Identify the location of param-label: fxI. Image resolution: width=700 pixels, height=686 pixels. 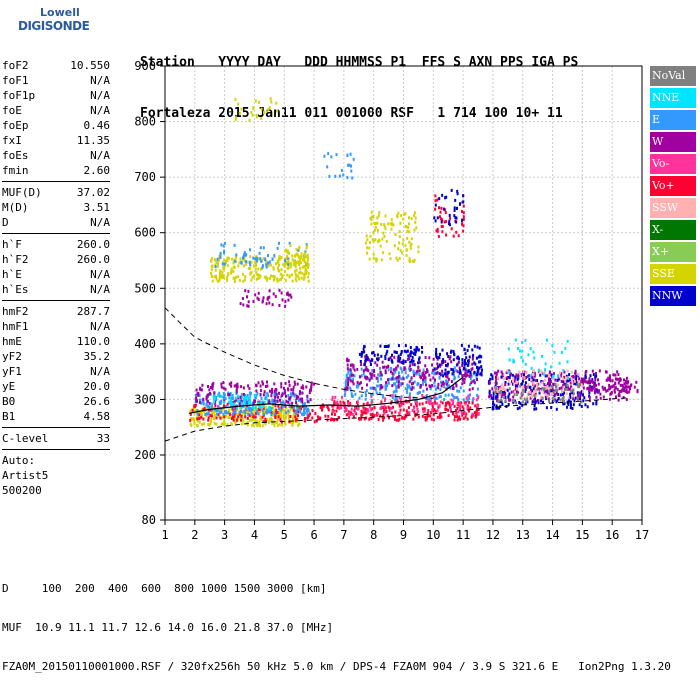
(12, 140).